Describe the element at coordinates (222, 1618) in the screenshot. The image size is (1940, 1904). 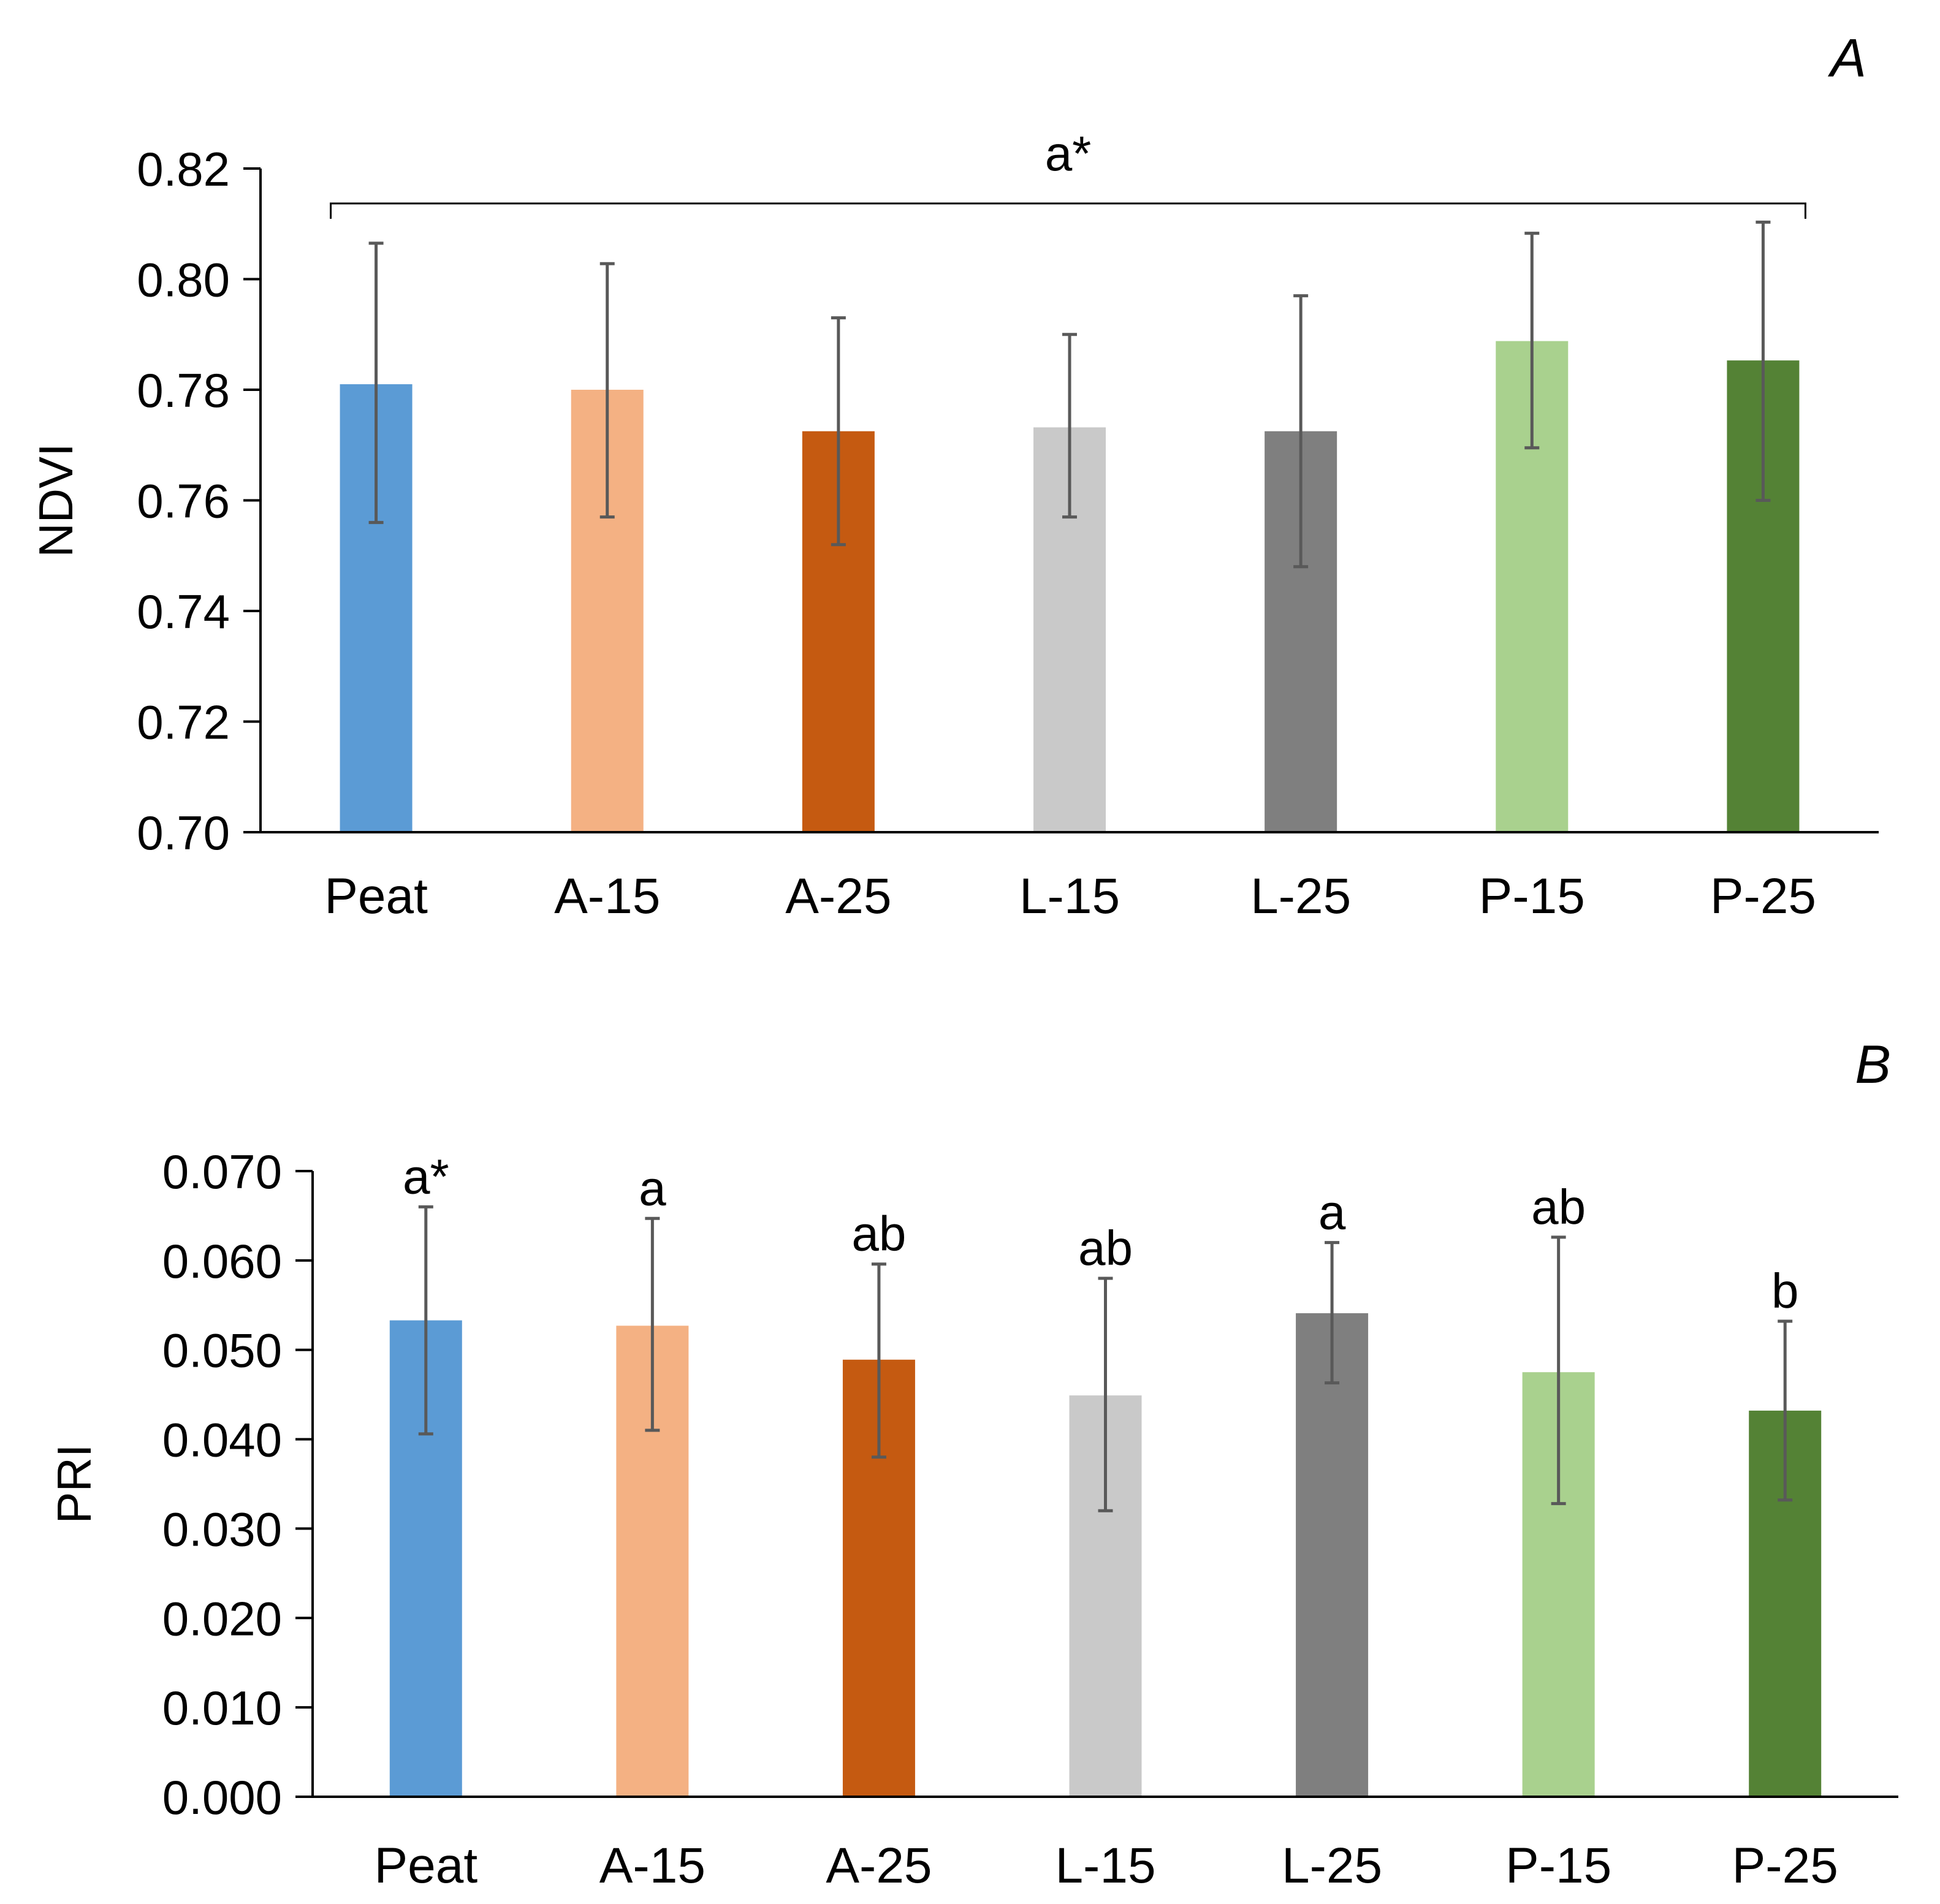
I see `y-tick-label: 0.020` at that location.